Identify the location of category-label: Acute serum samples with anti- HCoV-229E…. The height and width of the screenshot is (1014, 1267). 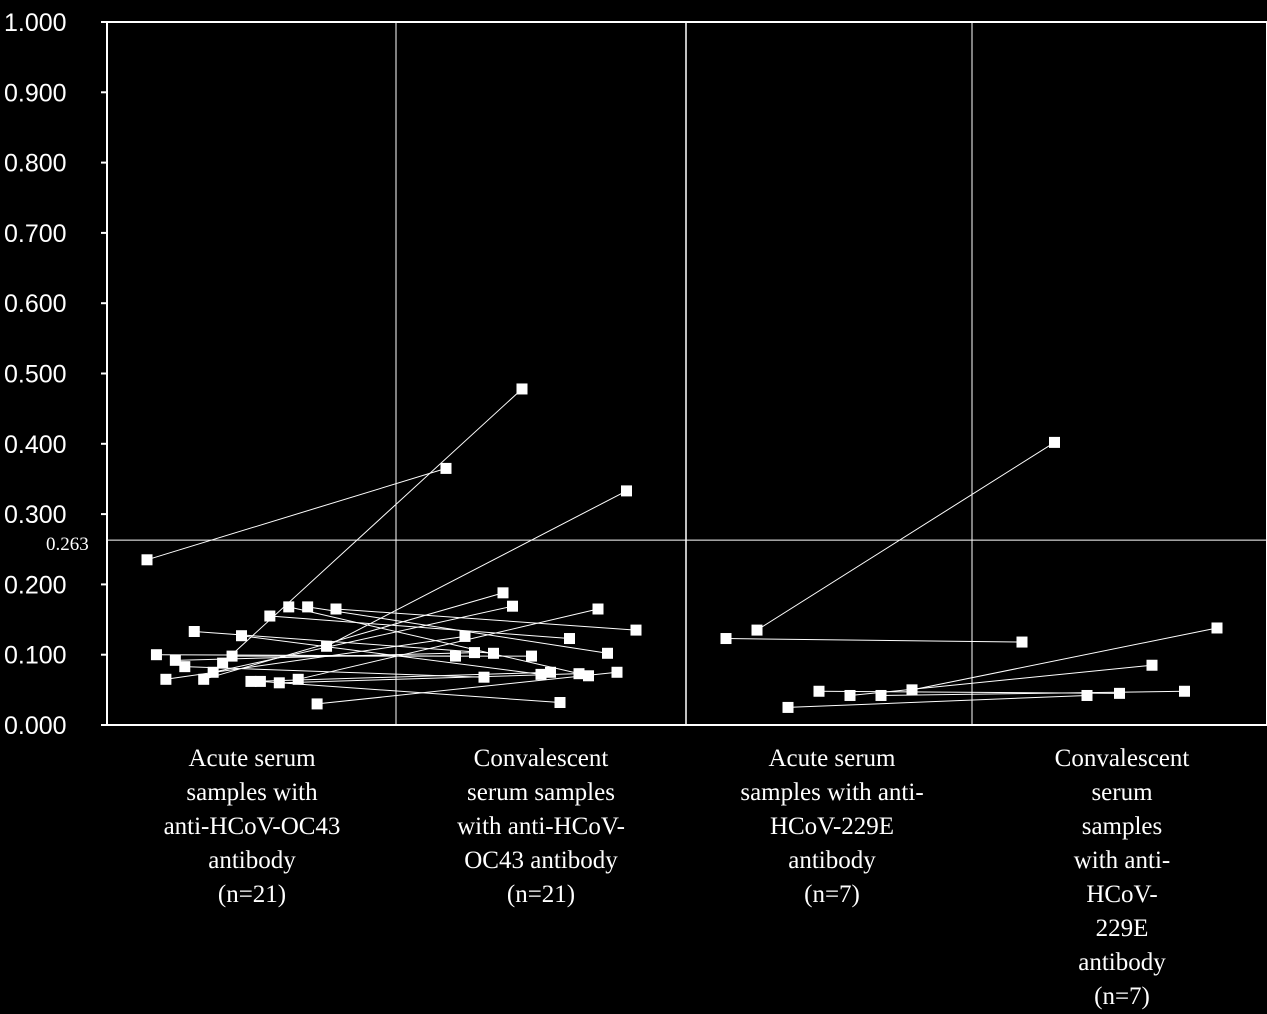
(832, 826).